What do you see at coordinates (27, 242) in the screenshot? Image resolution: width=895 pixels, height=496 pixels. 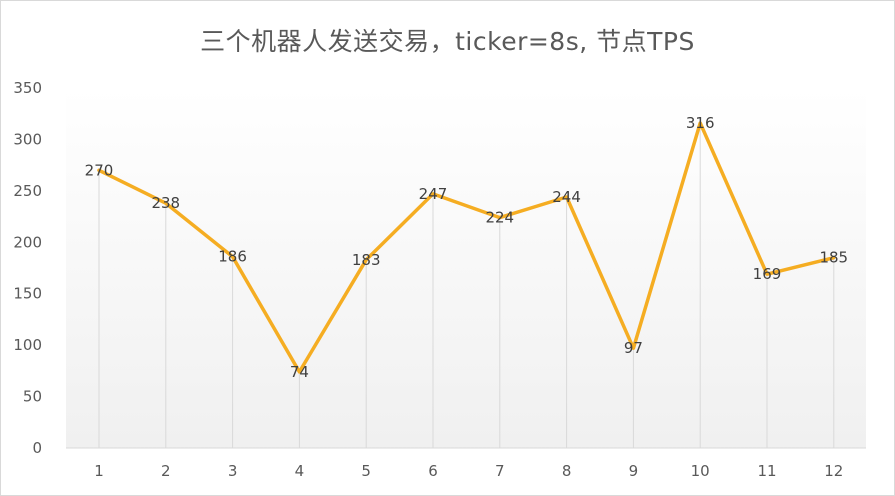 I see `y-tick-label: 200` at bounding box center [27, 242].